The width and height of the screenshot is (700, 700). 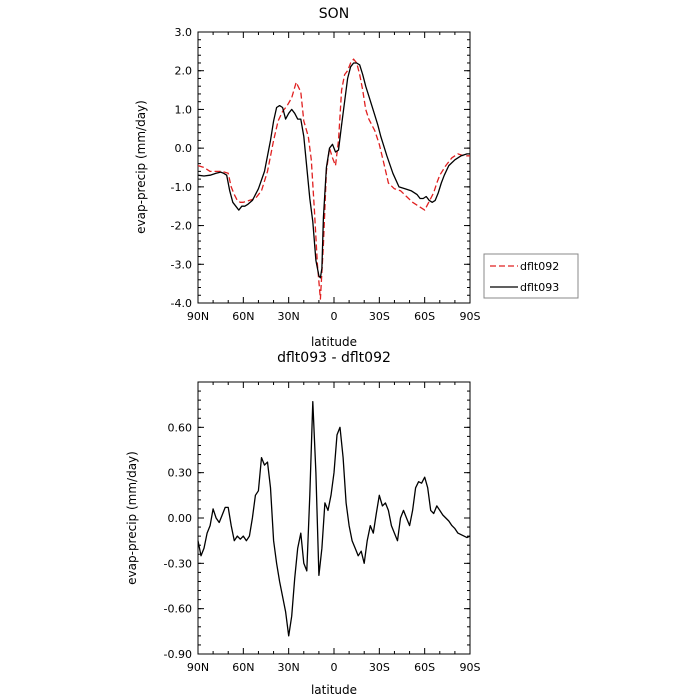 I want to click on y-tick-label: -0.60, so click(x=178, y=609).